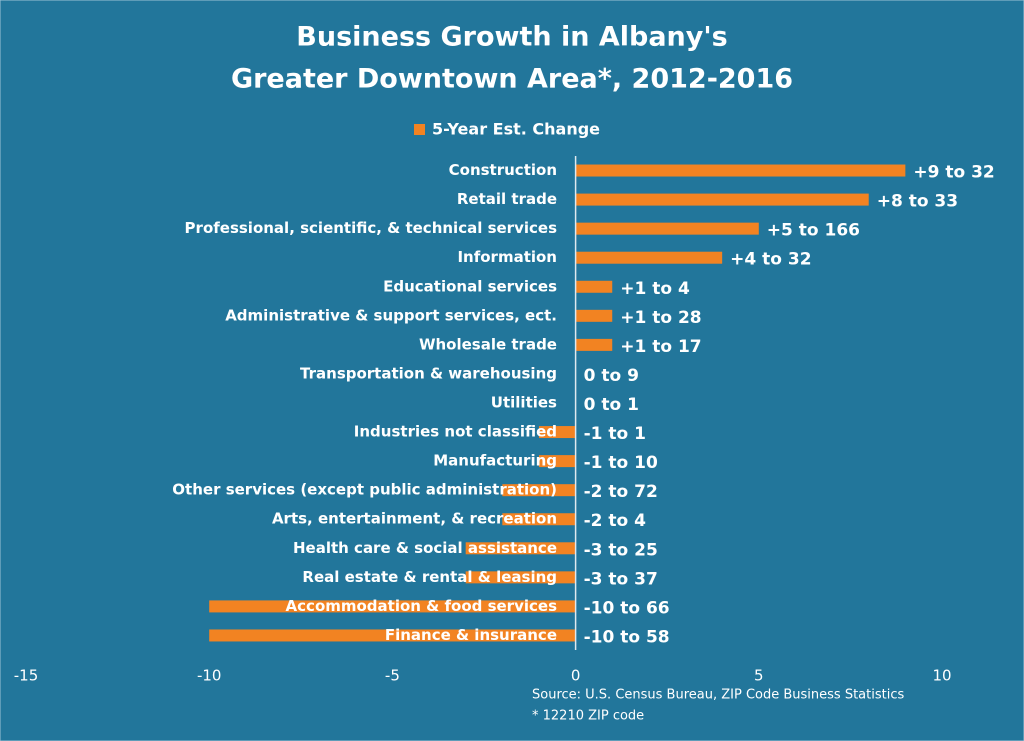  What do you see at coordinates (391, 315) in the screenshot?
I see `category-label: Administrative & support services, ect.` at bounding box center [391, 315].